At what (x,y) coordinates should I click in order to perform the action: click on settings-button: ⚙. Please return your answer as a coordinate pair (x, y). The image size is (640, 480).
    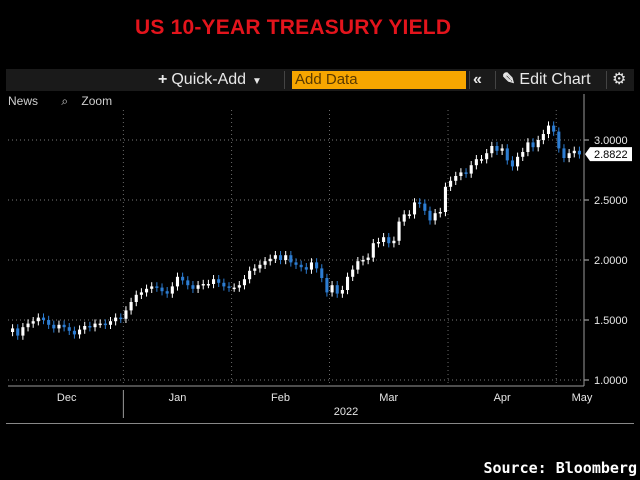
    Looking at the image, I should click on (619, 80).